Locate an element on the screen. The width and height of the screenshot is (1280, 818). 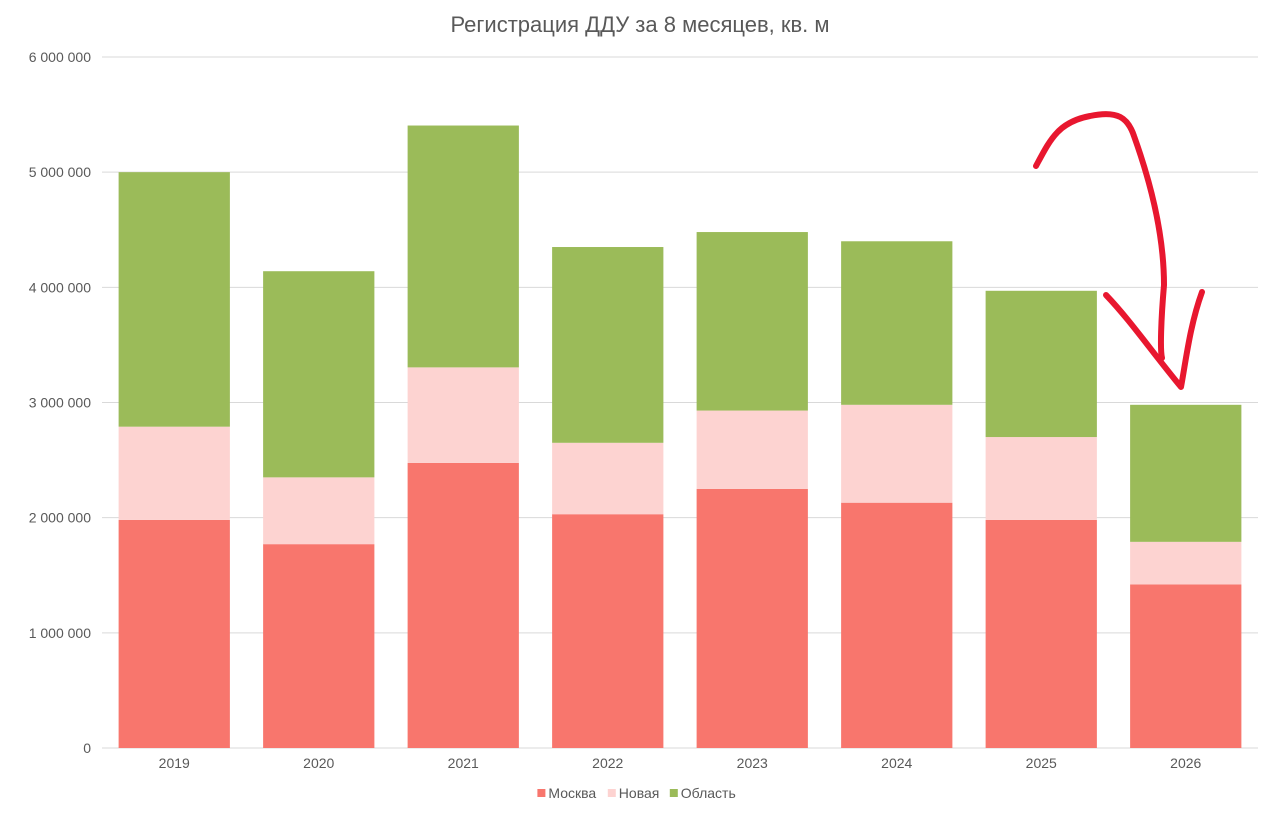
legend-label: Область is located at coordinates (708, 793).